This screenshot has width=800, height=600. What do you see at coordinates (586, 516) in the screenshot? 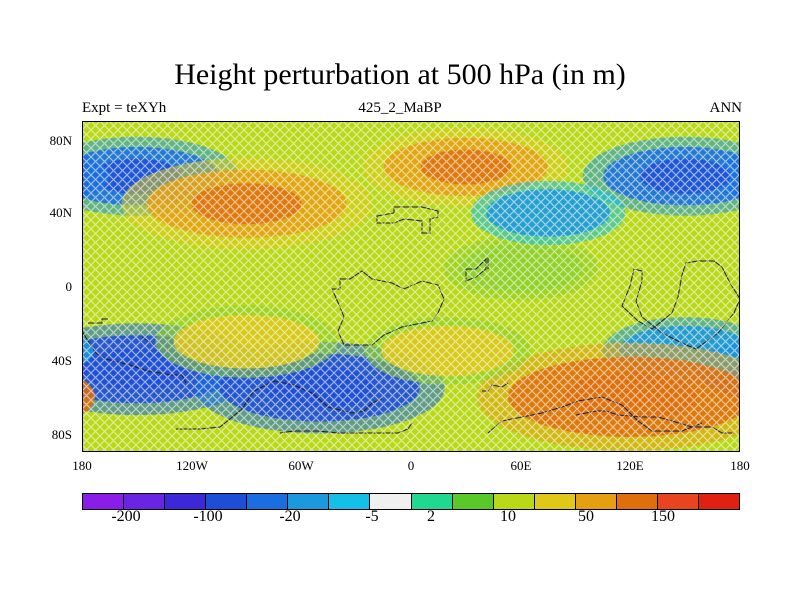
I see `legend-label: 50` at bounding box center [586, 516].